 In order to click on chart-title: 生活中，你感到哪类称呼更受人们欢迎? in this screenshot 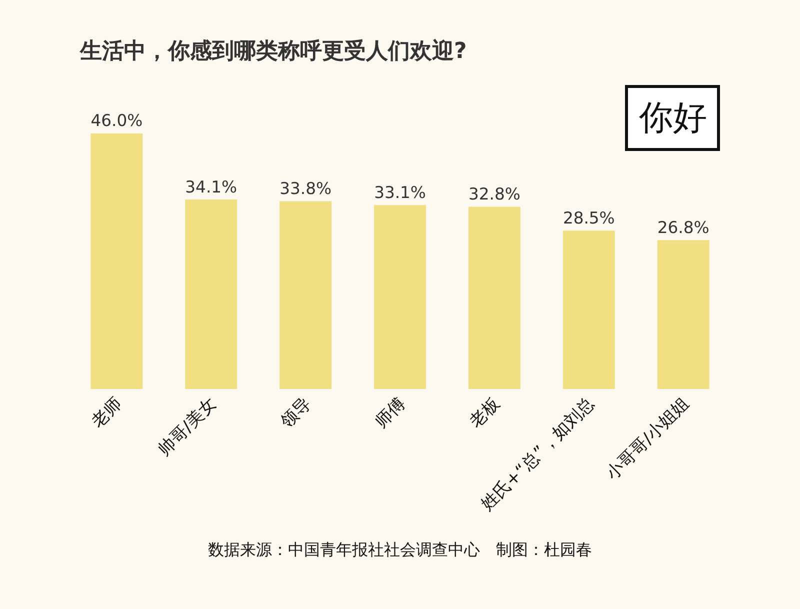, I will do `click(273, 51)`.